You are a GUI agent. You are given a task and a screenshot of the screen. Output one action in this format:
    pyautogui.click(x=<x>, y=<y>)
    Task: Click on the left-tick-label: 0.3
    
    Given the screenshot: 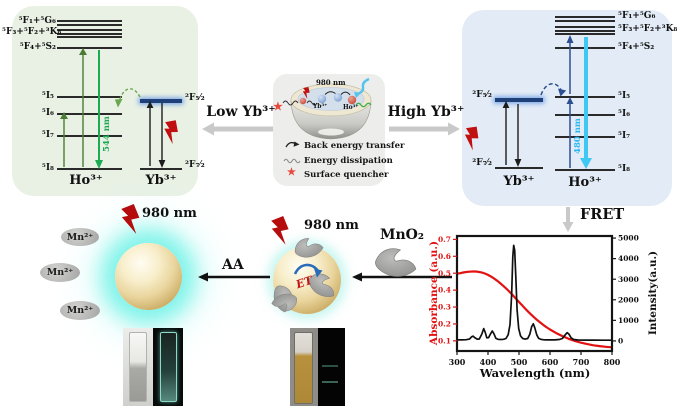 What is the action you would take?
    pyautogui.click(x=444, y=307)
    